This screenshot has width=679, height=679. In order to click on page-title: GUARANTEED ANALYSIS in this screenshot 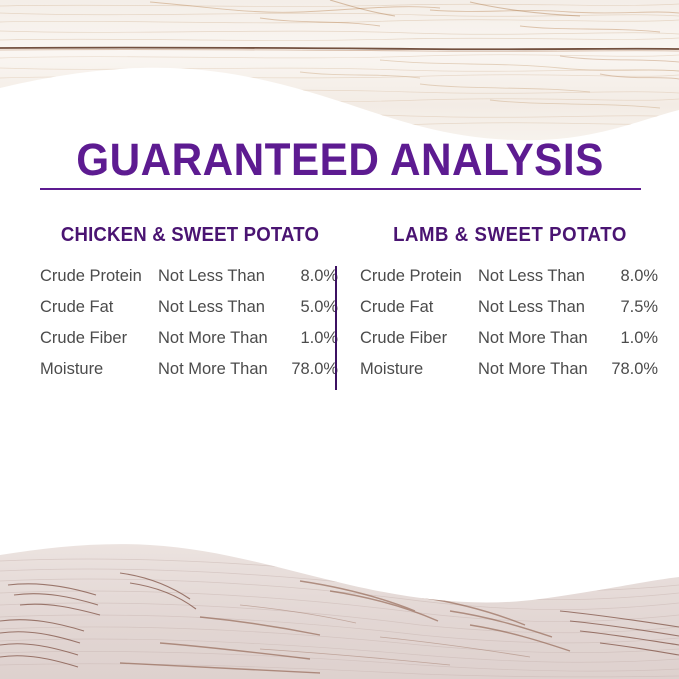, I will do `click(340, 159)`.